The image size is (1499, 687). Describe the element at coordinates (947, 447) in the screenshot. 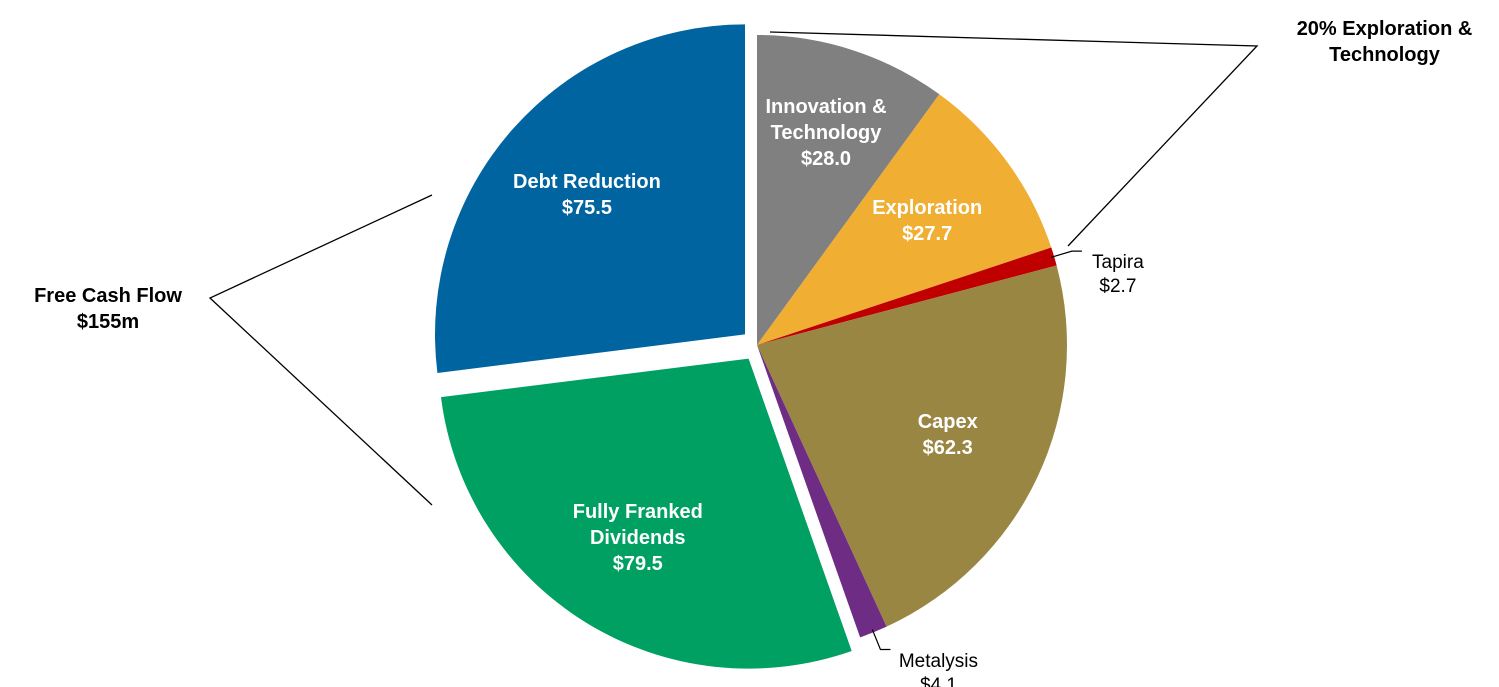

I see `value-label: $62.3` at that location.